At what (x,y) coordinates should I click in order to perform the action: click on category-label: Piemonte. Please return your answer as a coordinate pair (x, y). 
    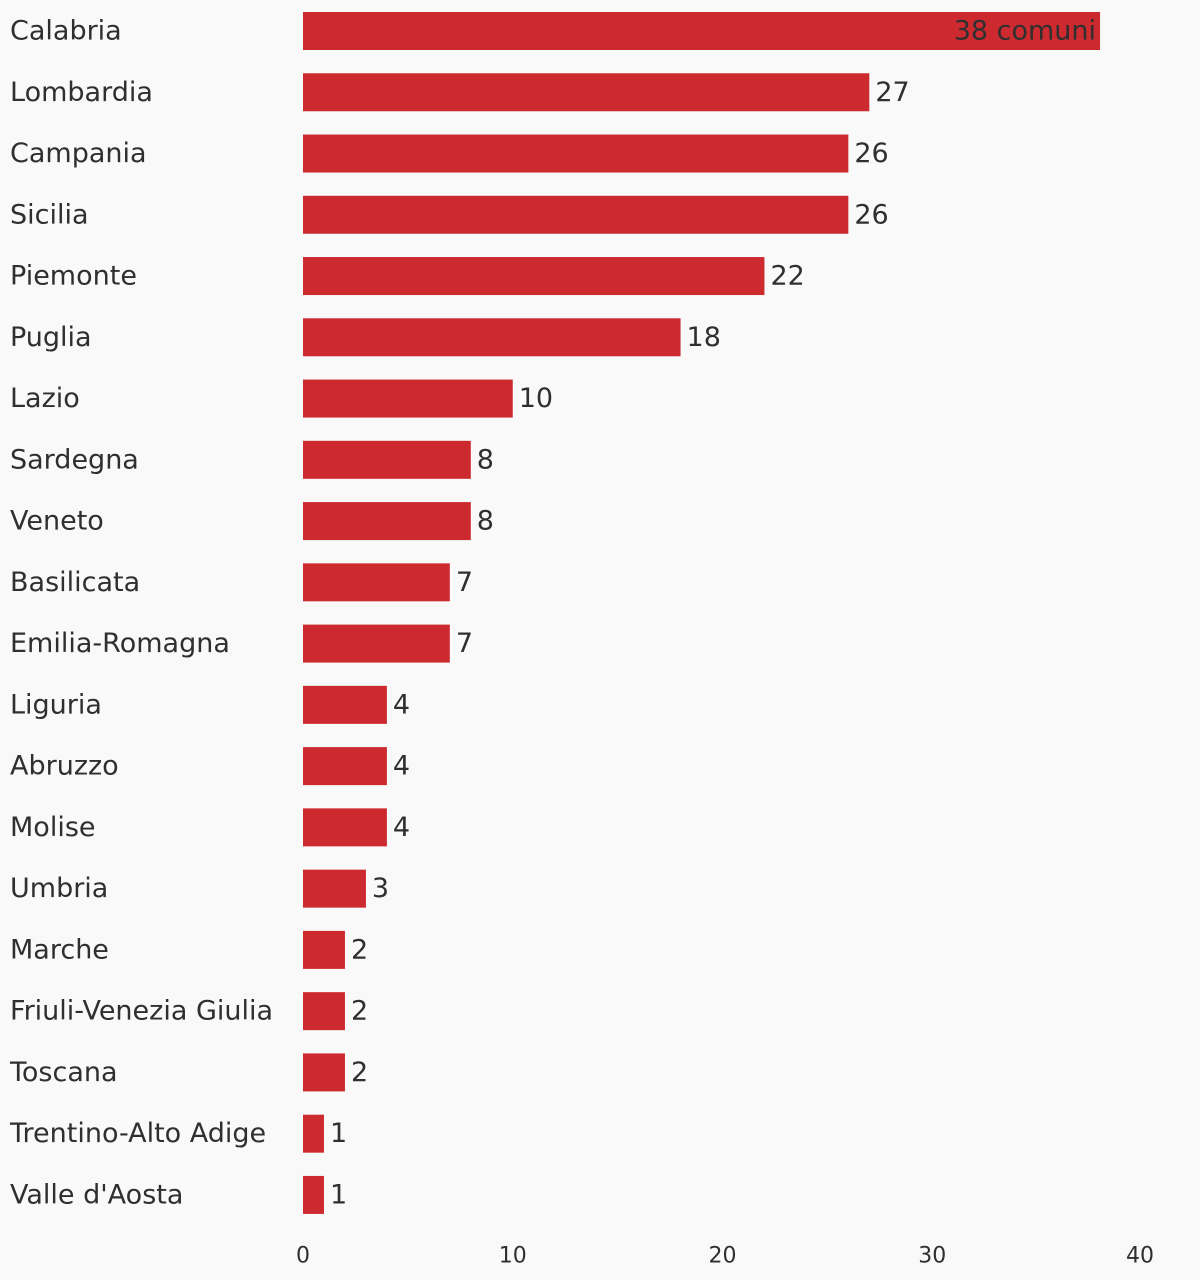
    Looking at the image, I should click on (73, 276).